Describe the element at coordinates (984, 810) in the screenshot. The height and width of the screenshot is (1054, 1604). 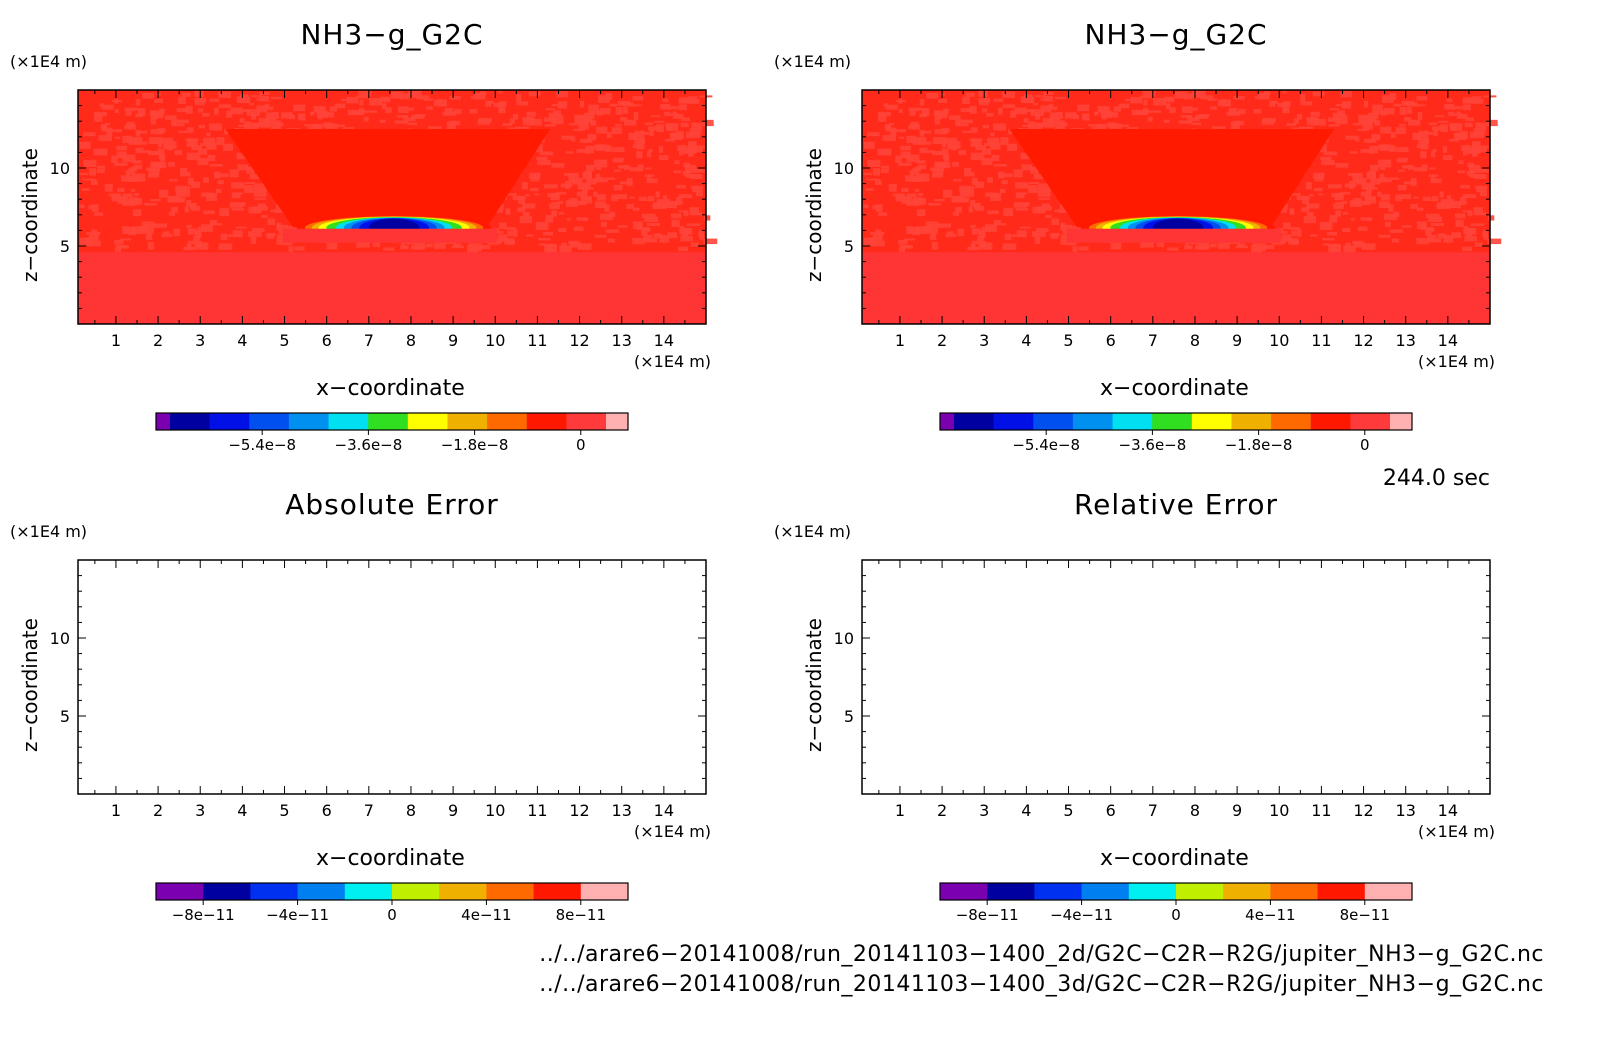
I see `x-tick-label: 3` at that location.